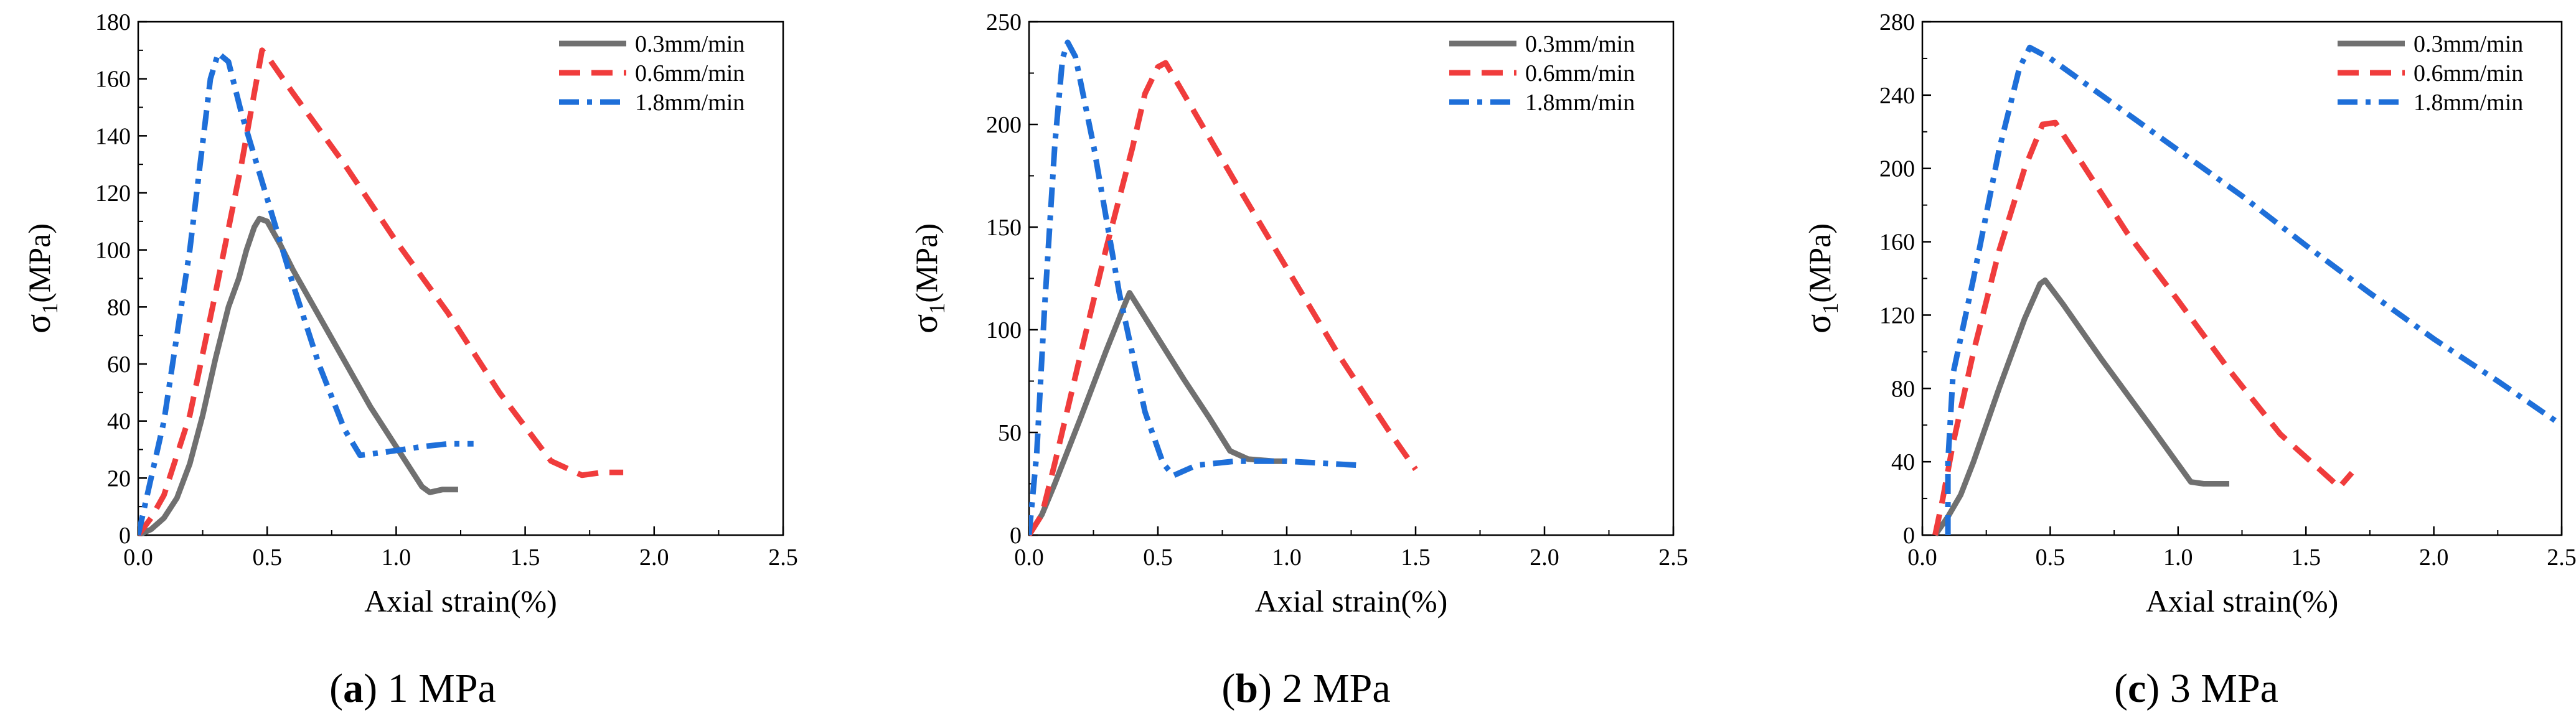  I want to click on caption-text: 3 MPa, so click(2224, 689).